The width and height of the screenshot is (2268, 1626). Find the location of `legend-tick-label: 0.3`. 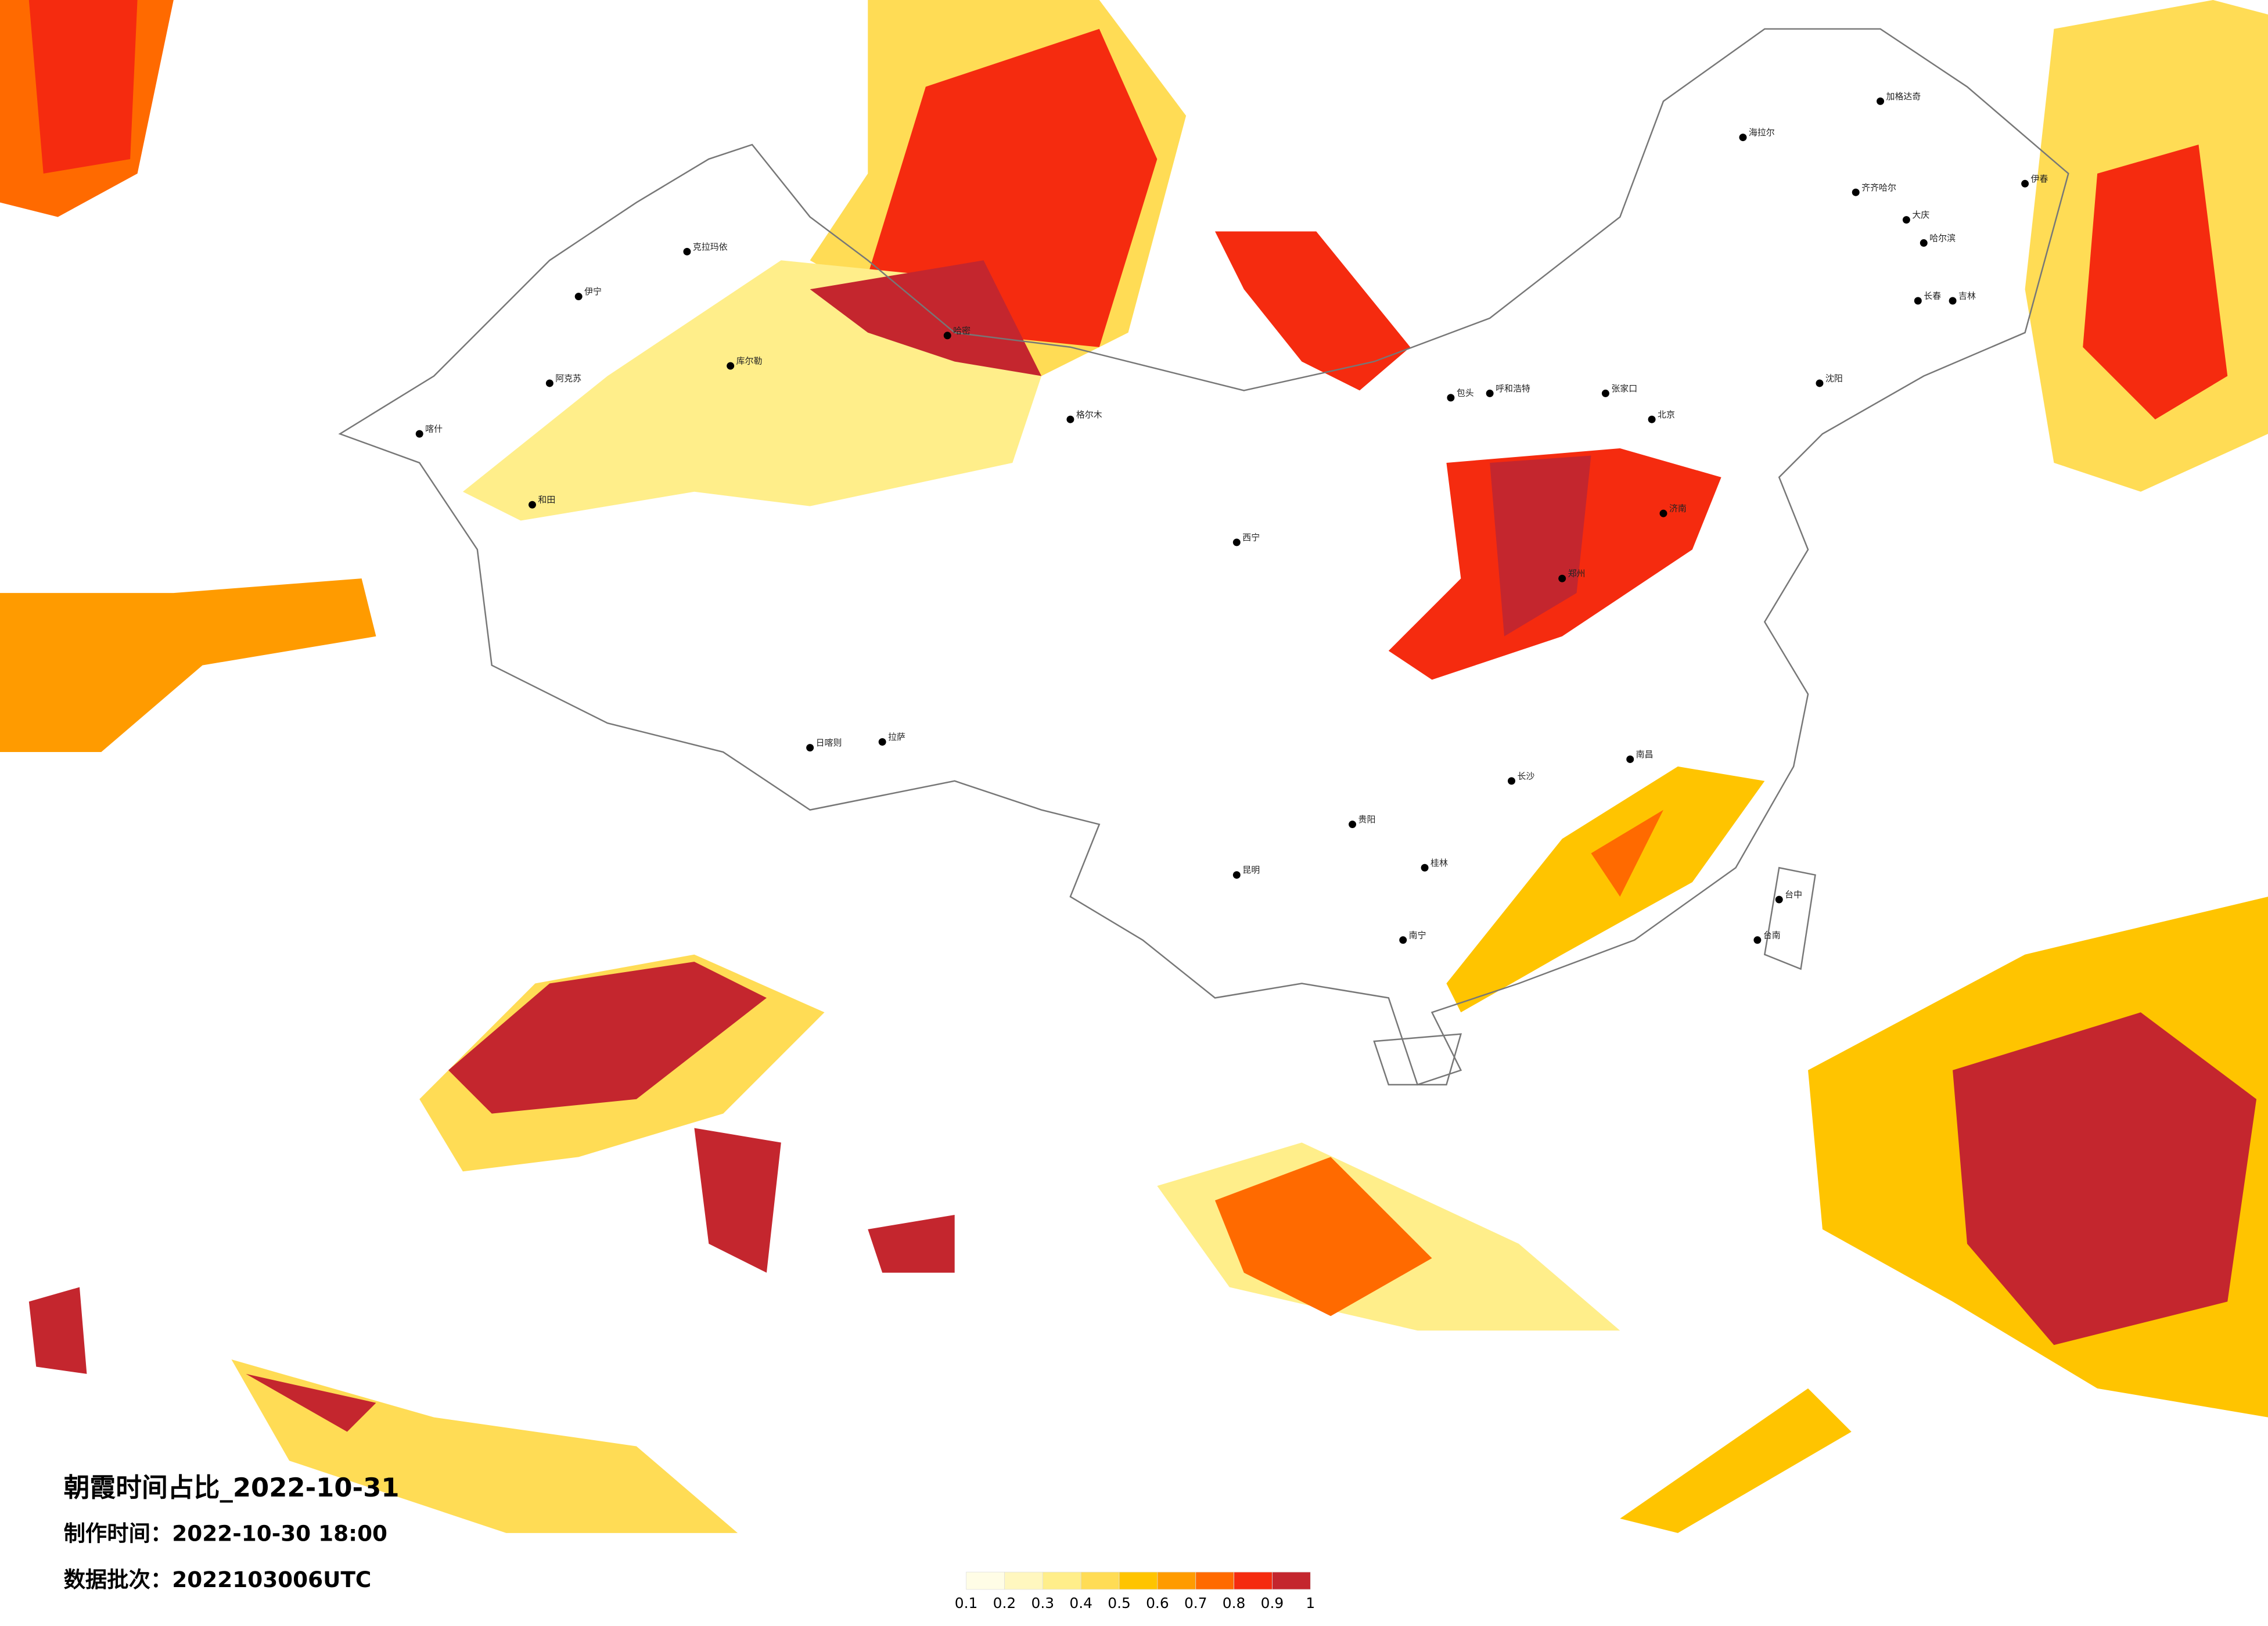

legend-tick-label: 0.3 is located at coordinates (1043, 1603).